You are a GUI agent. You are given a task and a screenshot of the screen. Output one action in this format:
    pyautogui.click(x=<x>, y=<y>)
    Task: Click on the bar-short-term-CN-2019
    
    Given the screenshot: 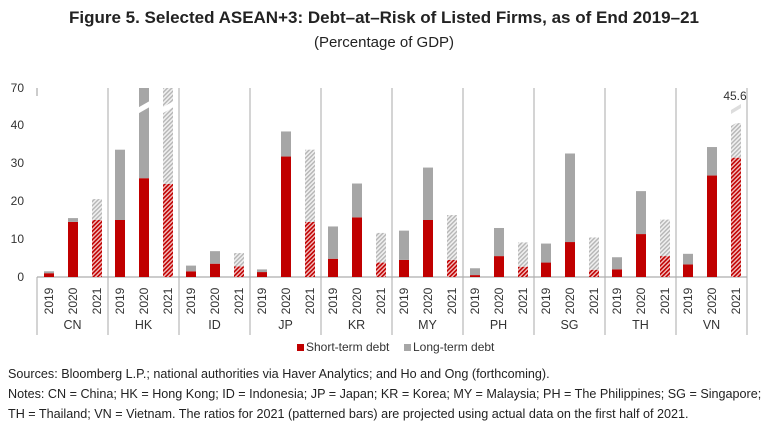 What is the action you would take?
    pyautogui.click(x=49, y=275)
    